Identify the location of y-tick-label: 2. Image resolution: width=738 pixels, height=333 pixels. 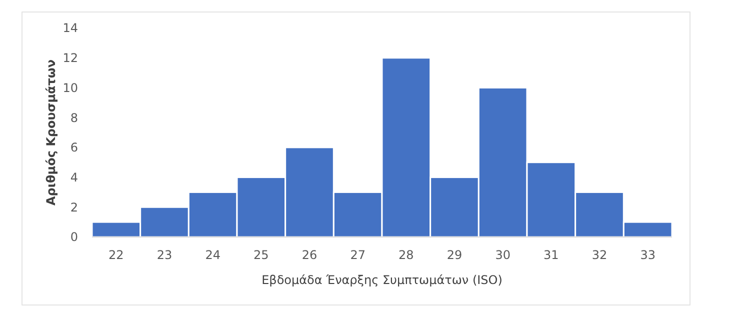
(74, 207).